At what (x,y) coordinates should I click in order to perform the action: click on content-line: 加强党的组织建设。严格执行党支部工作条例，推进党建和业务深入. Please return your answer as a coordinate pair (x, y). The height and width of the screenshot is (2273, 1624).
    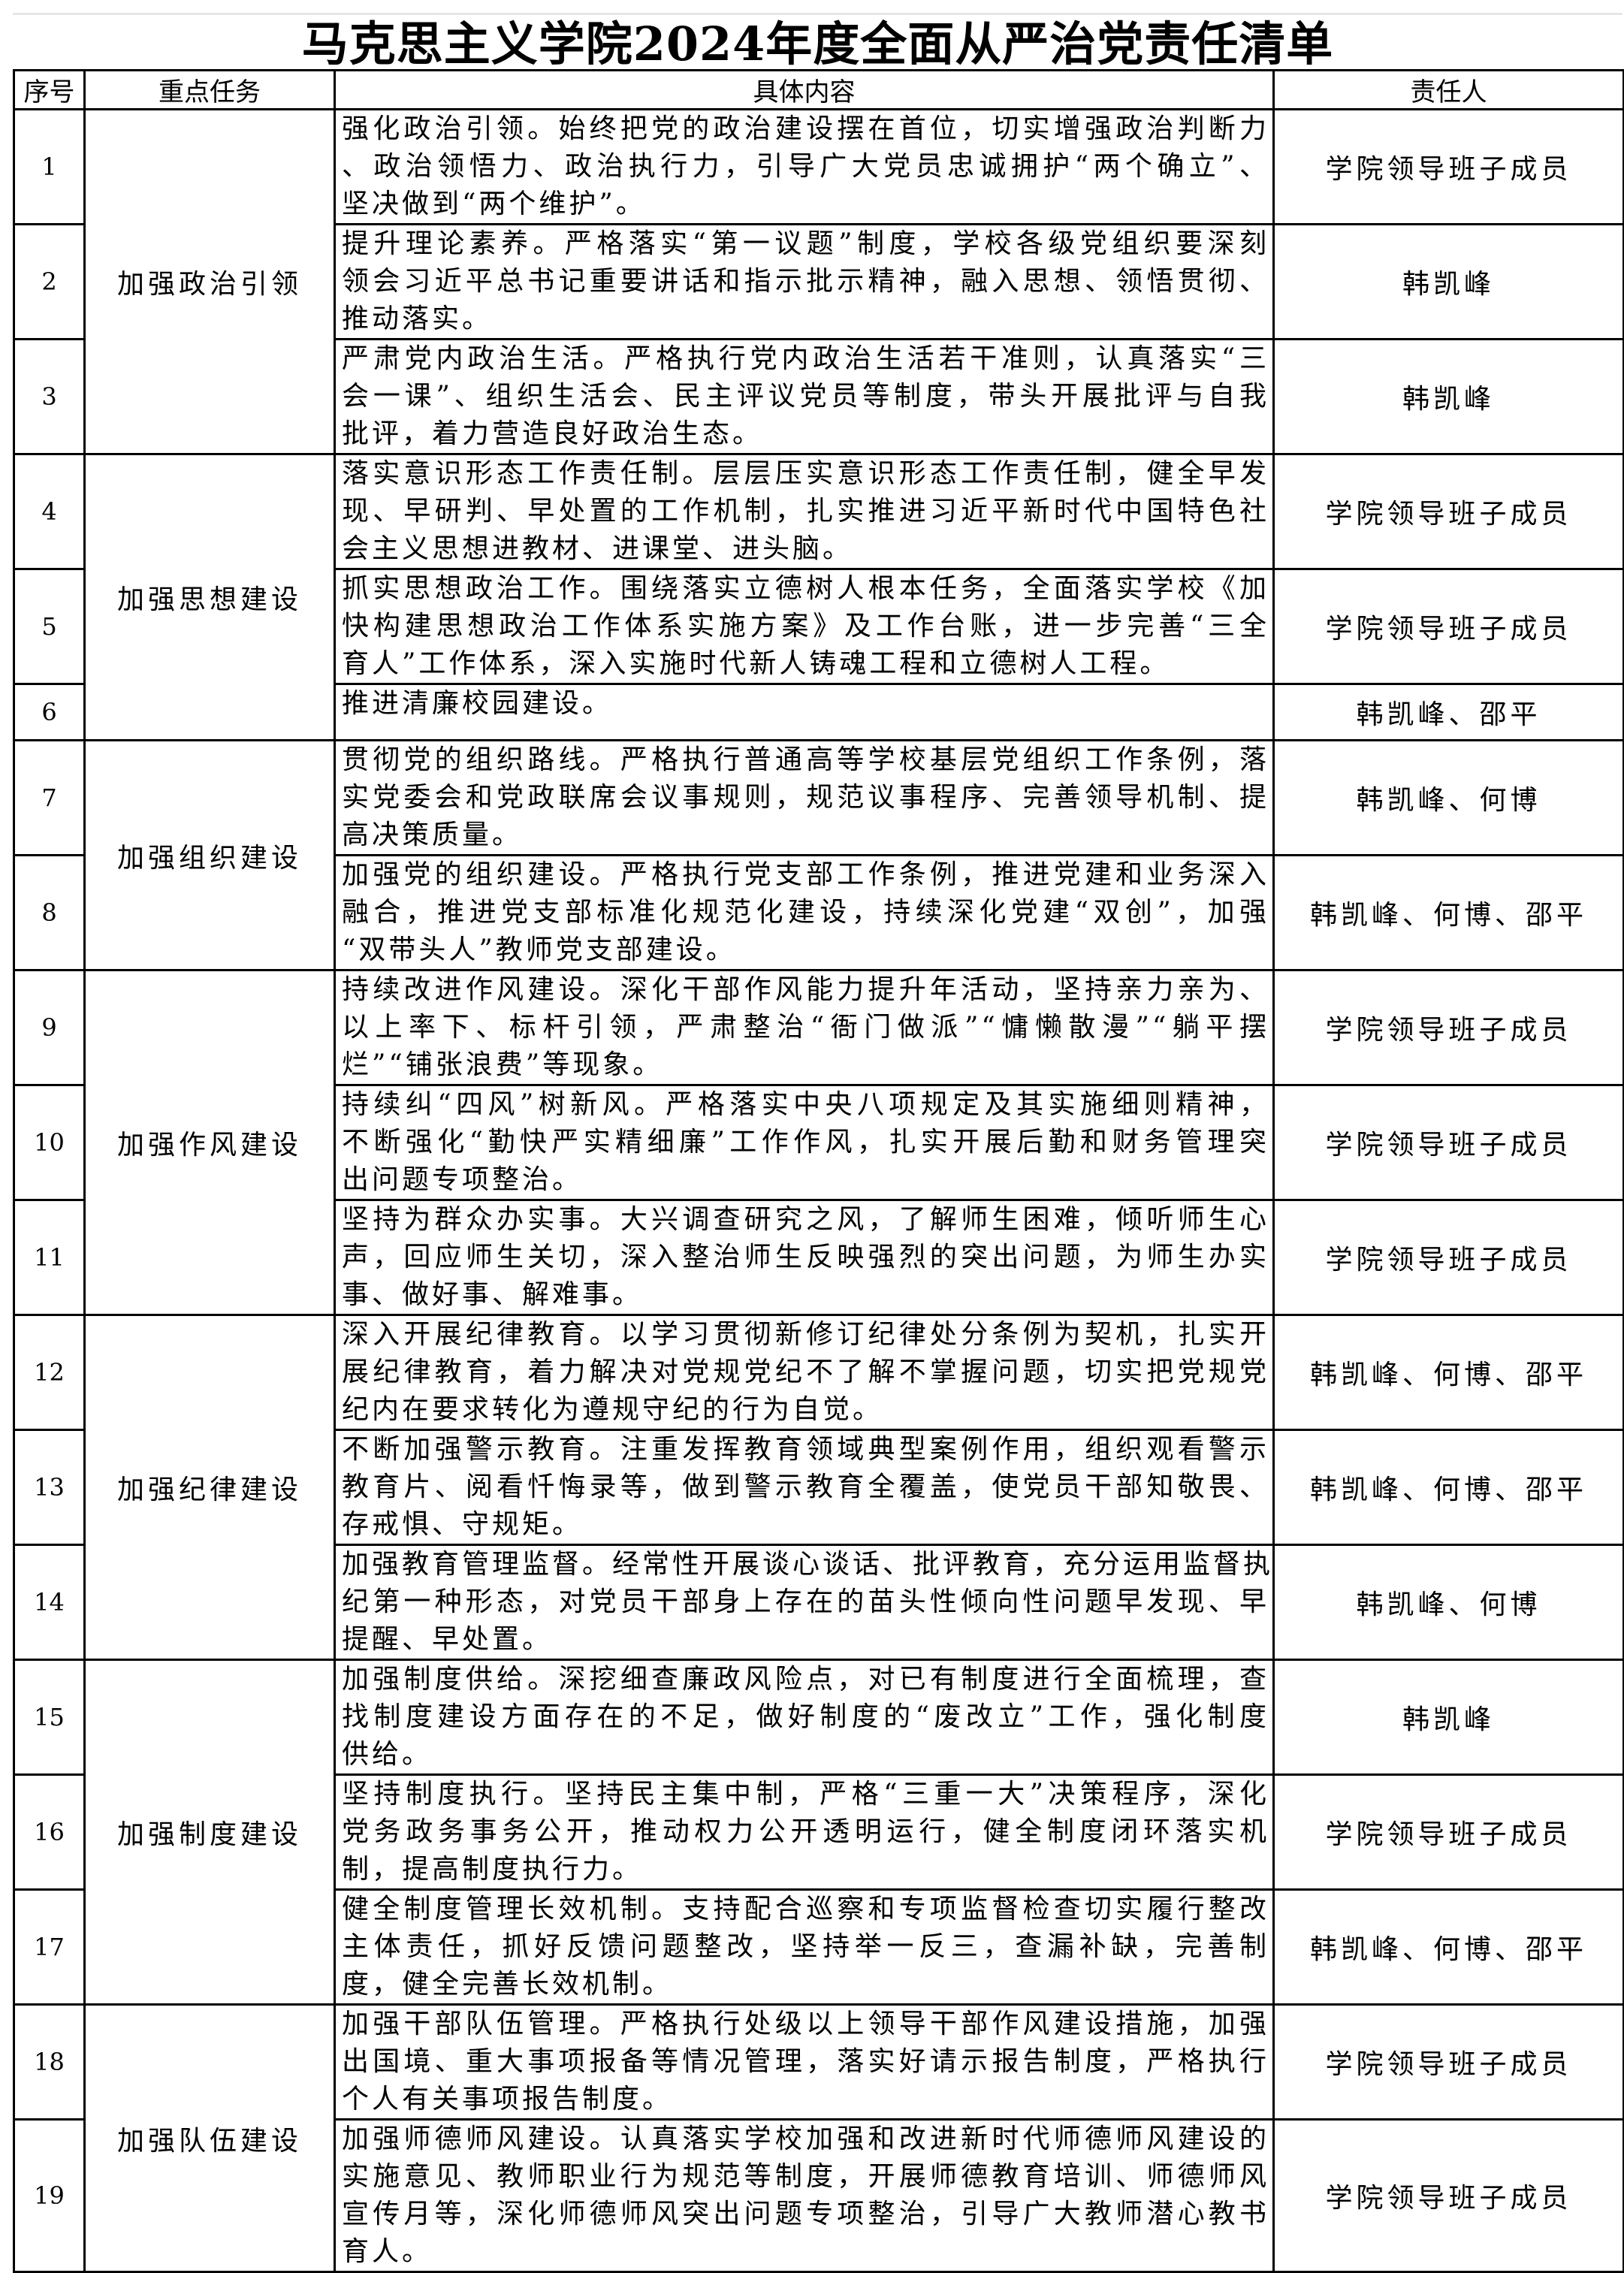
    Looking at the image, I should click on (805, 874).